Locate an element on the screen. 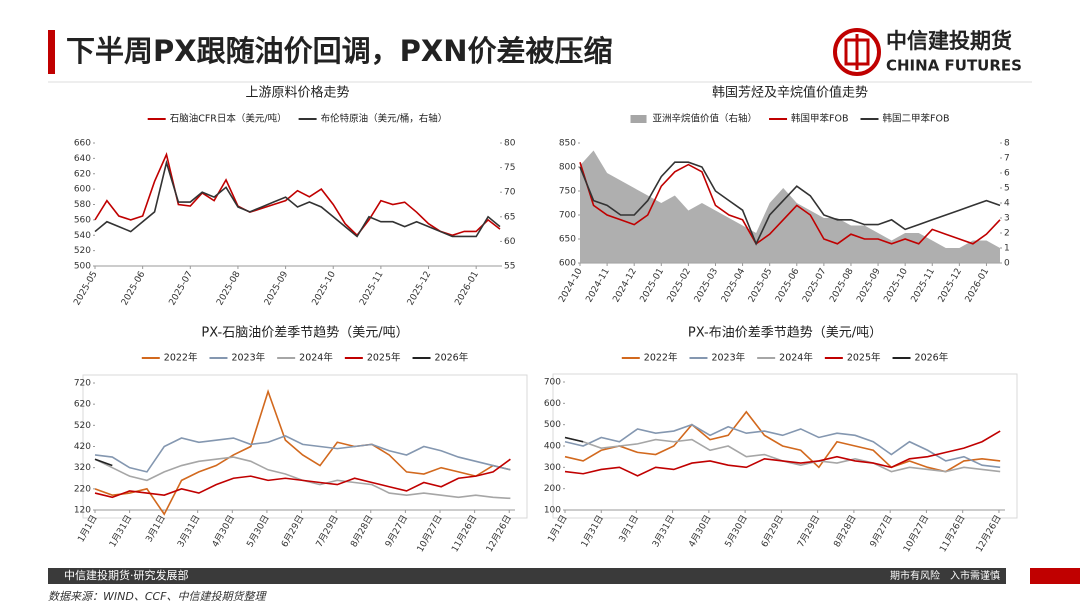  legend-label: 石脑油CFR日本（美元/吨） is located at coordinates (228, 119).